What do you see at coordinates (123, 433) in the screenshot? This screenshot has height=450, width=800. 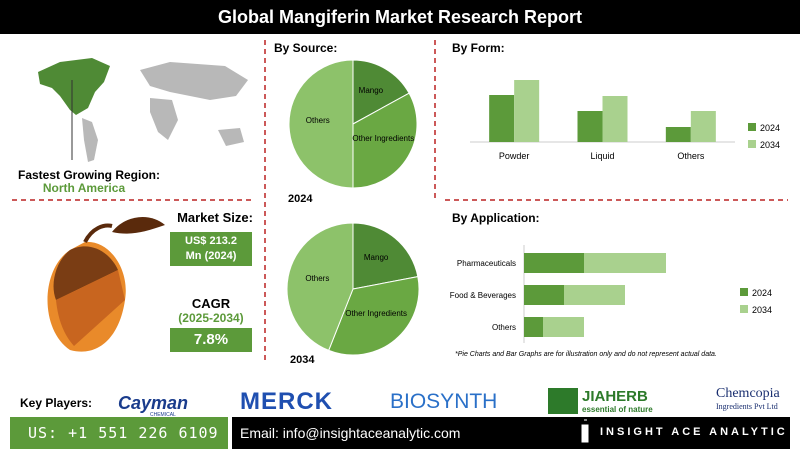 I see `phone: US: +1 551 226 6109` at bounding box center [123, 433].